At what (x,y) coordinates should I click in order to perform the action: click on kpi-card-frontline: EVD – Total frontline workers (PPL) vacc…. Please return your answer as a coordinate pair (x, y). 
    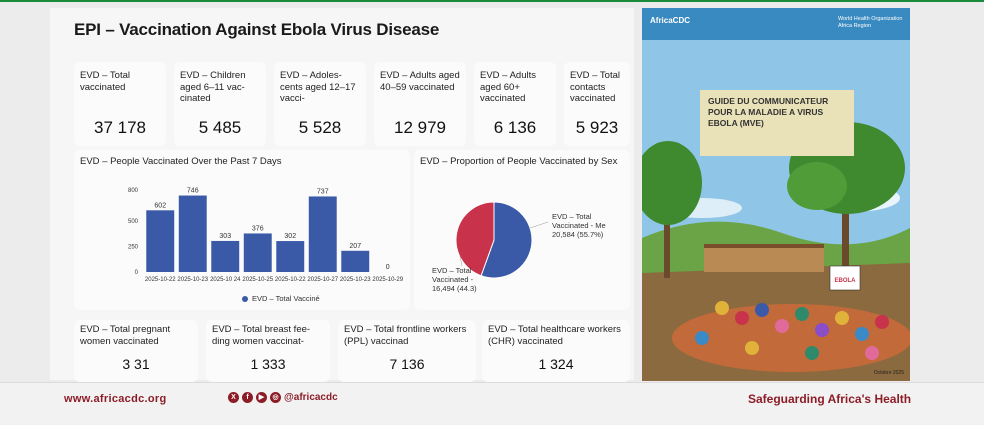
    Looking at the image, I should click on (407, 351).